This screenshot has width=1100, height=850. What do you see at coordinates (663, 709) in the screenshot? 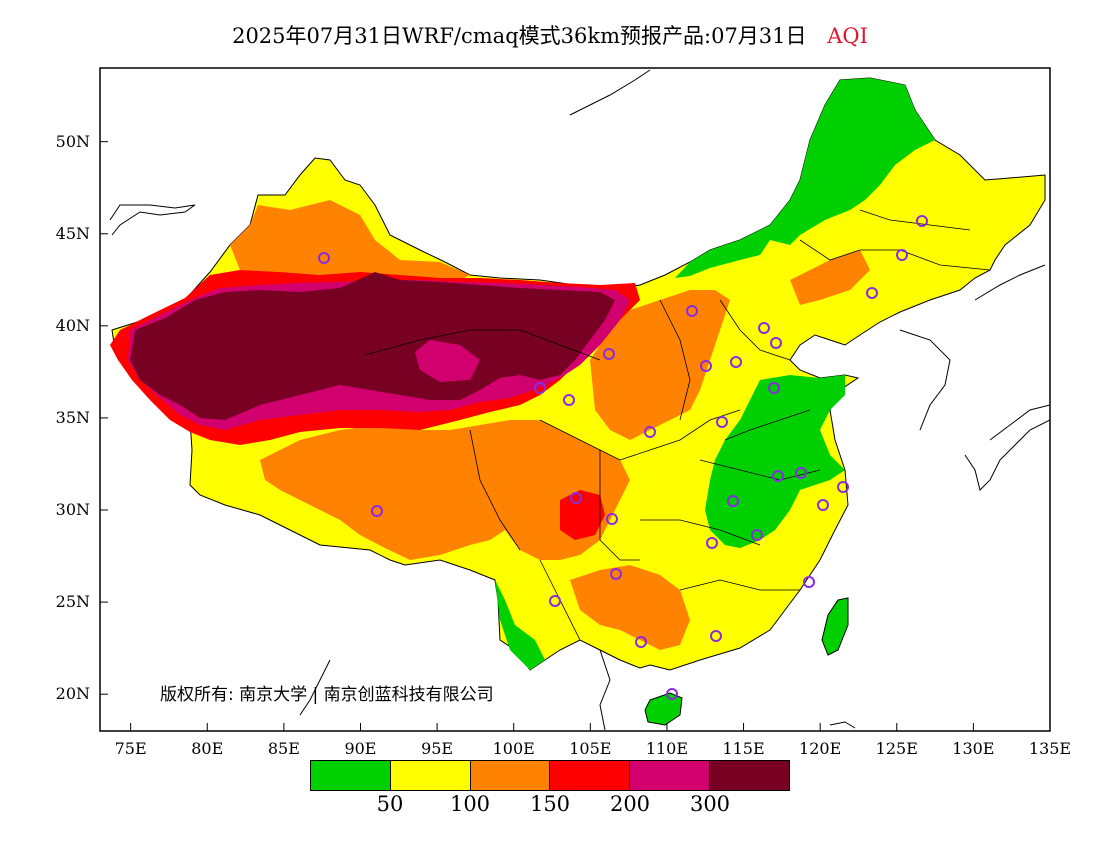
I see `green-hainan` at bounding box center [663, 709].